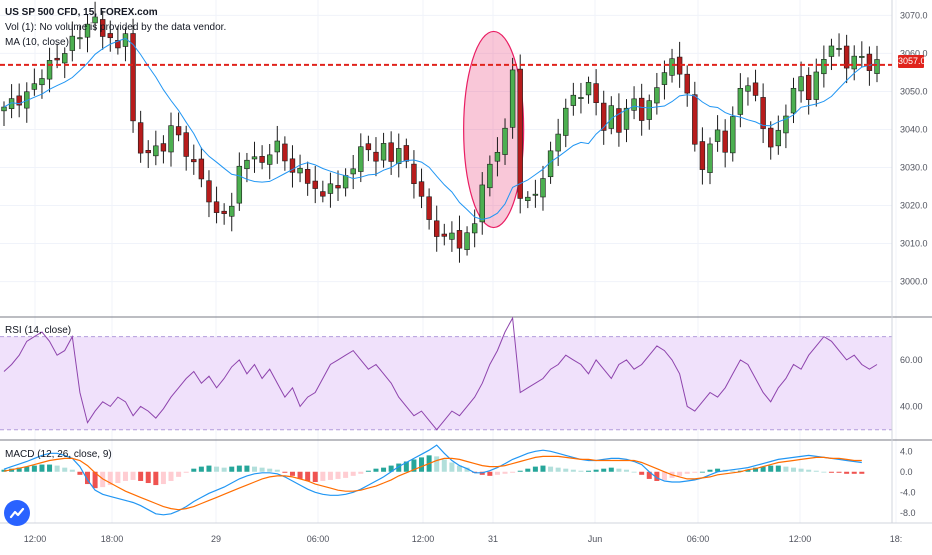  What do you see at coordinates (908, 492) in the screenshot?
I see `macd-axis-label: -4.0` at bounding box center [908, 492].